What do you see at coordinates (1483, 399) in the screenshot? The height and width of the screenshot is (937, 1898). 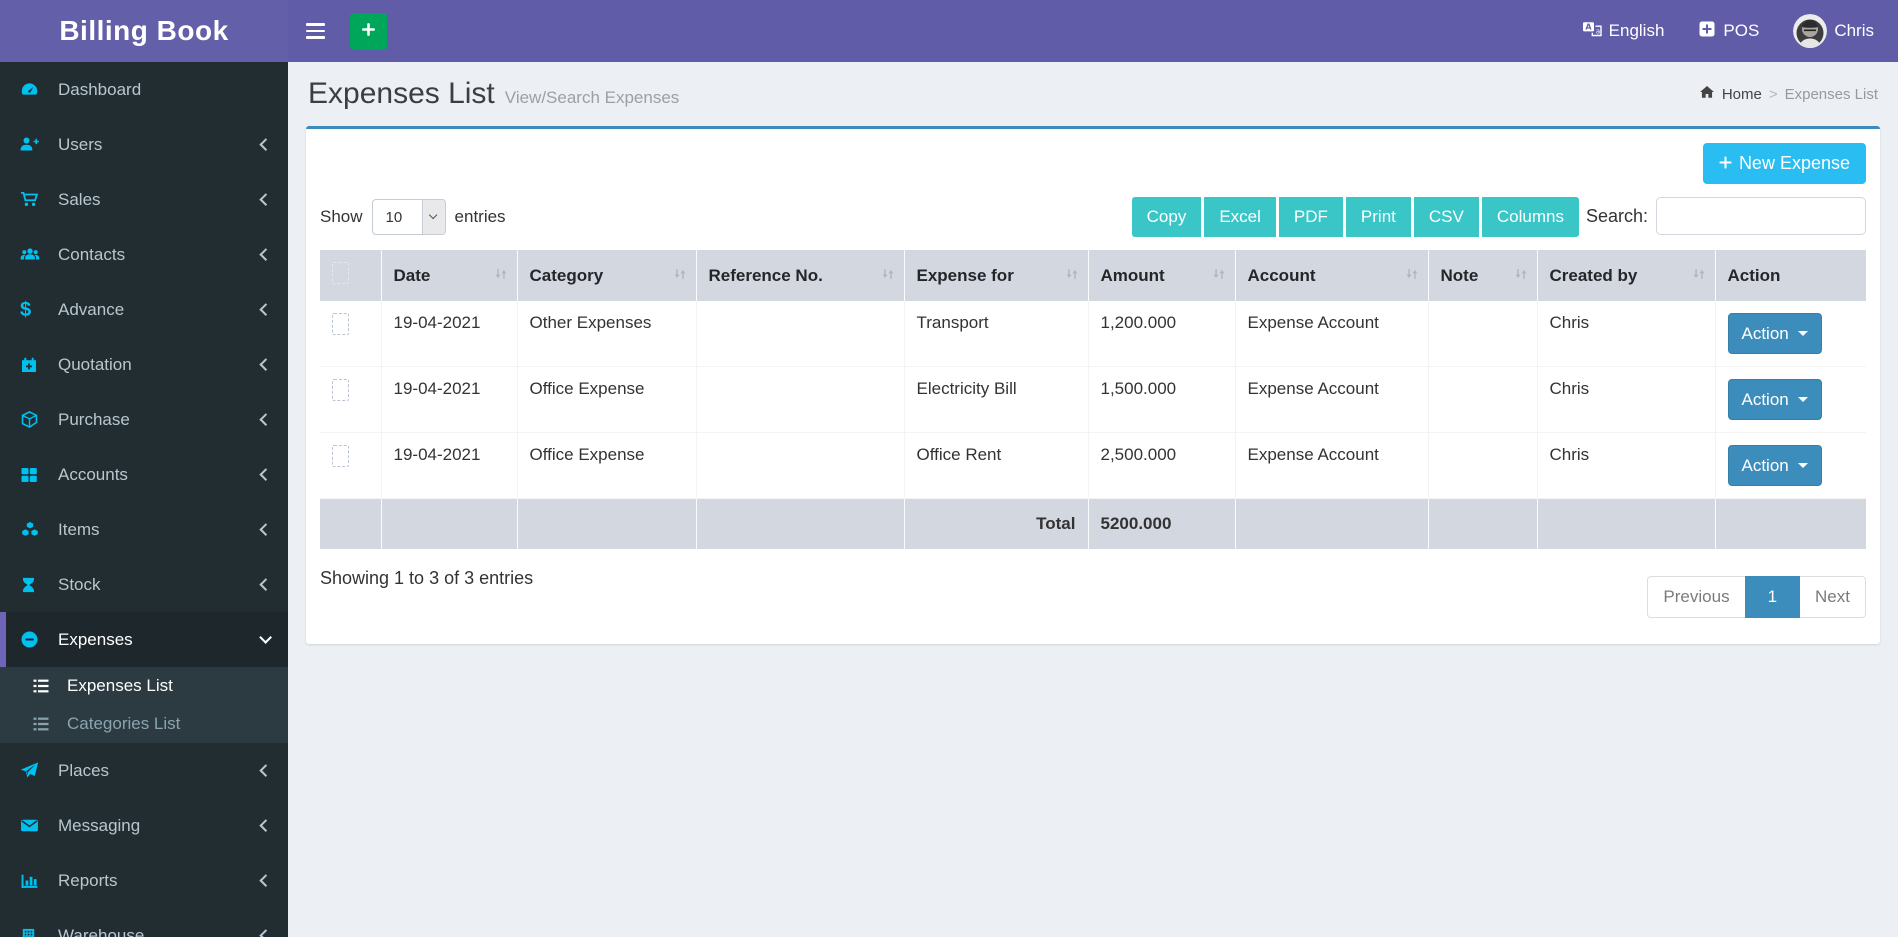 I see `cell-note` at bounding box center [1483, 399].